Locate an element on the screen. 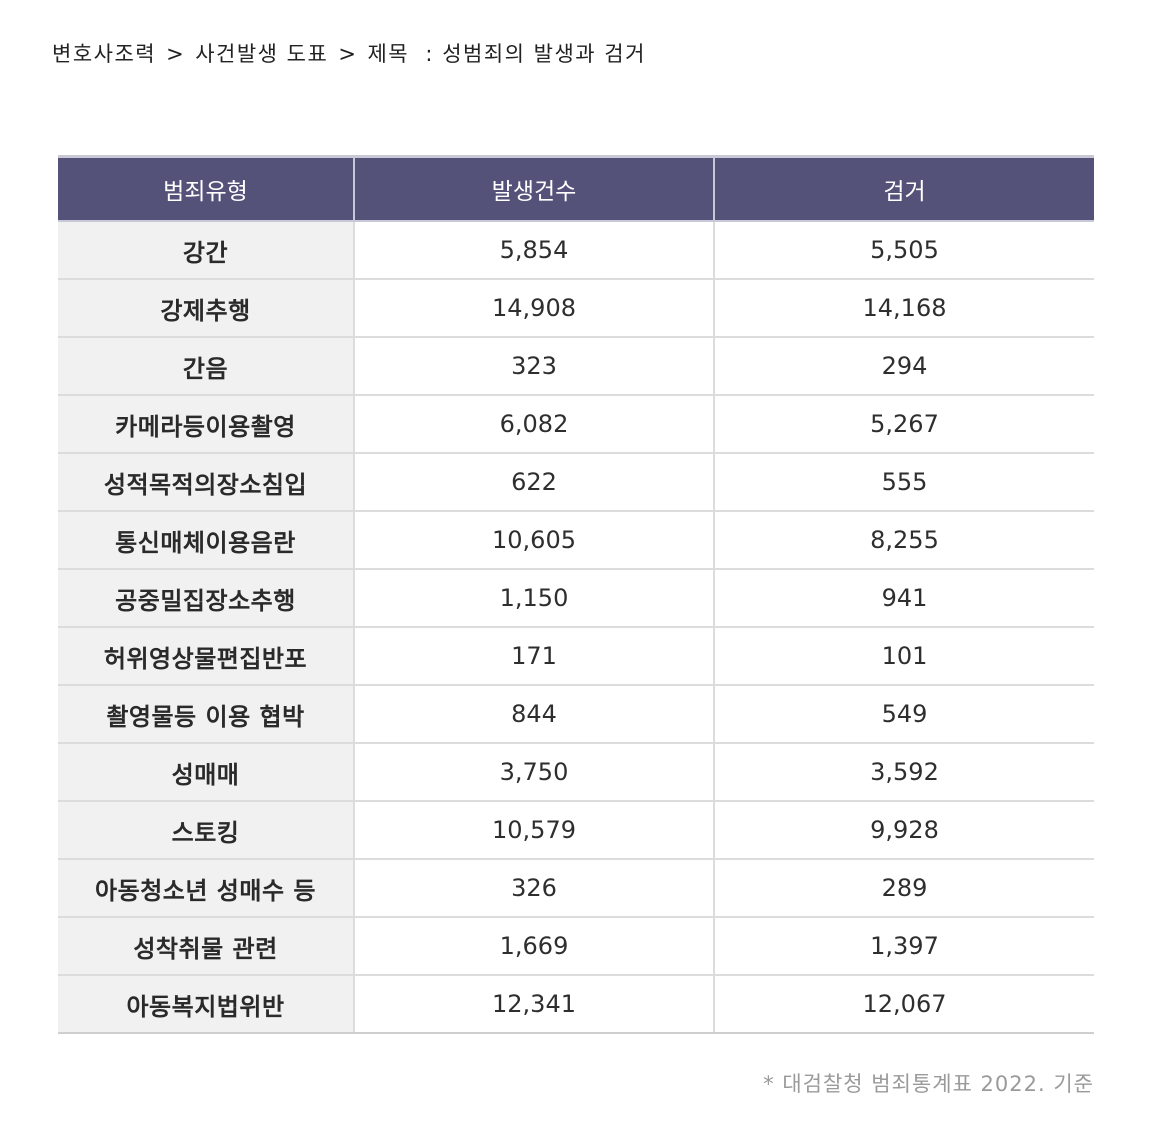 Image resolution: width=1176 pixels, height=1128 pixels. cell-crime-type: 성매매 is located at coordinates (206, 772).